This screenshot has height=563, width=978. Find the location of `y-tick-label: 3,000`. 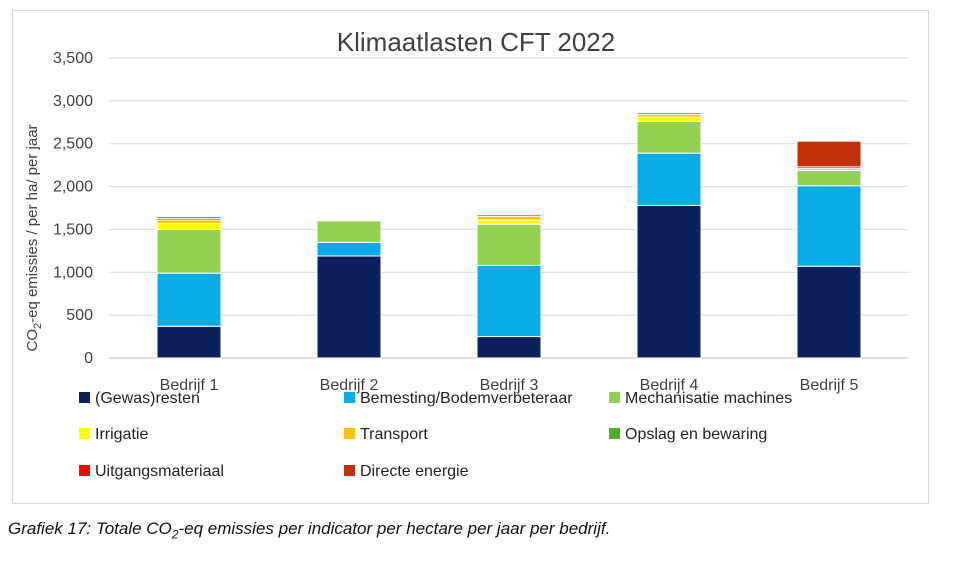

y-tick-label: 3,000 is located at coordinates (73, 101).